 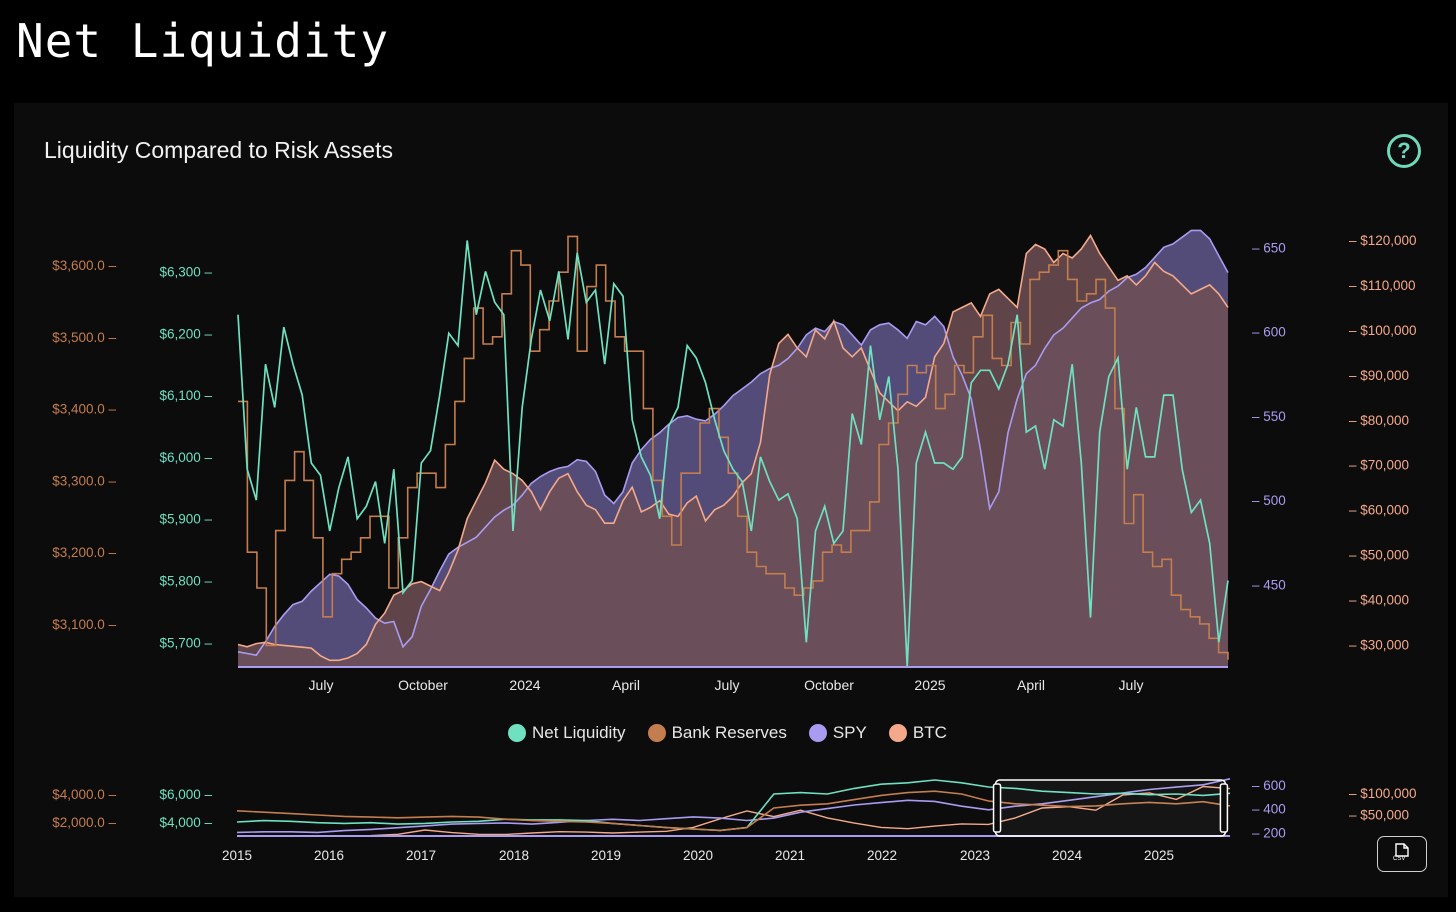 I want to click on spy-tick: – 500, so click(x=1269, y=500).